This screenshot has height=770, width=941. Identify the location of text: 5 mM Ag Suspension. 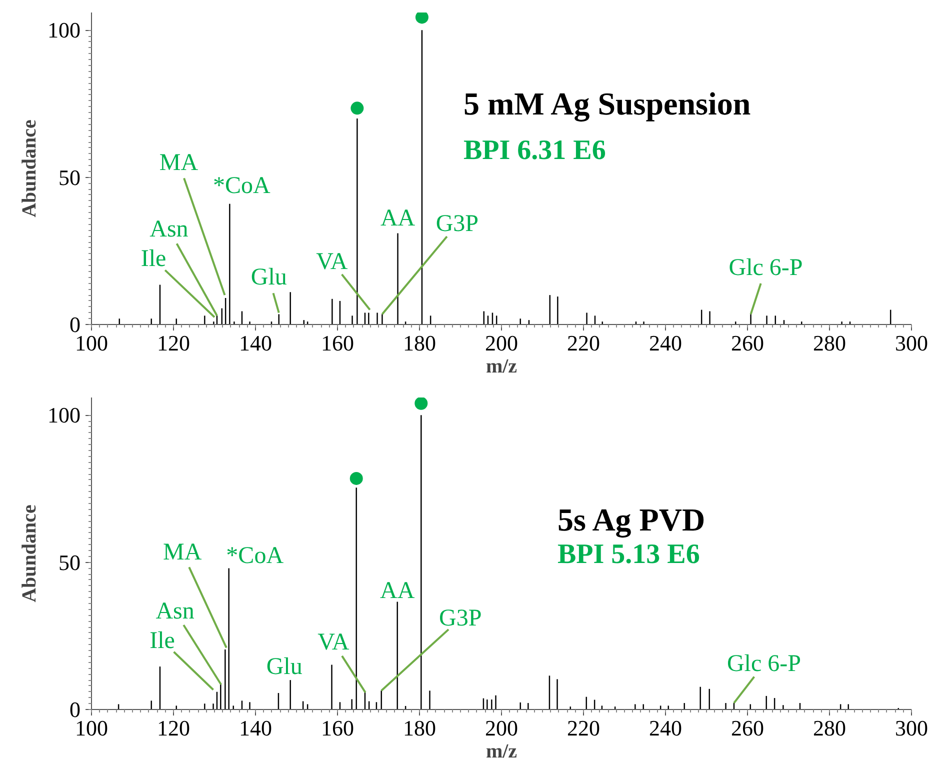
(607, 104).